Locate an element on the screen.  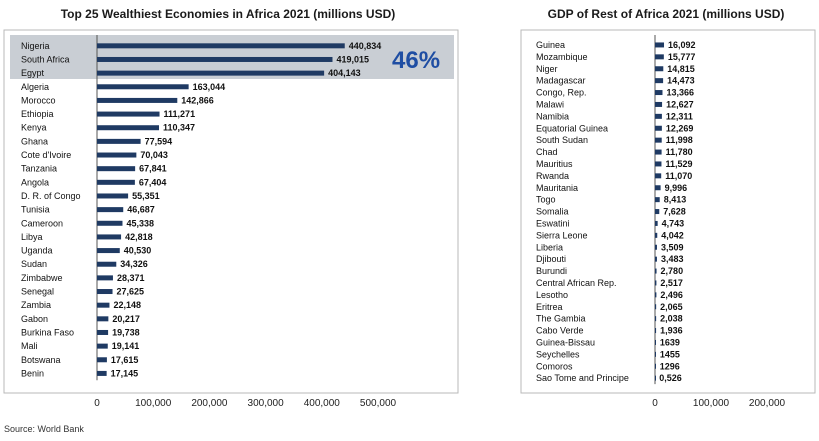
category-label: Madagascar is located at coordinates (561, 81).